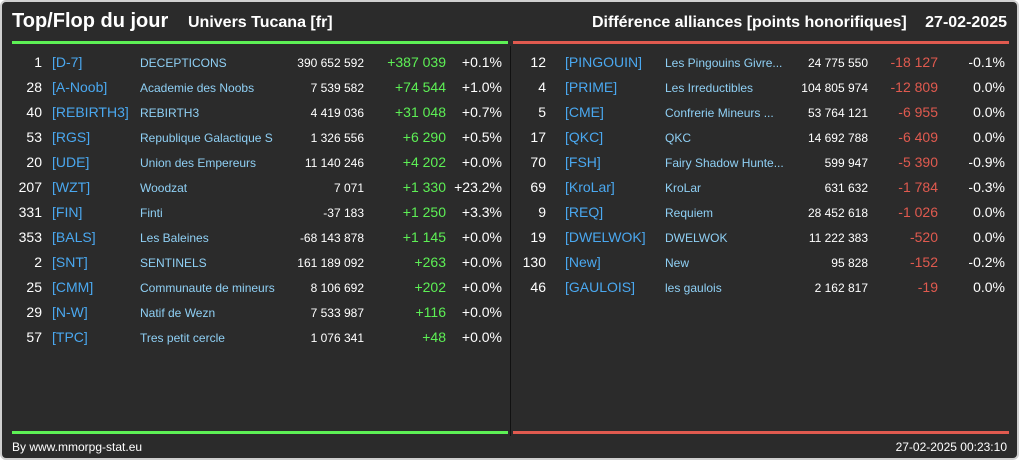 The height and width of the screenshot is (460, 1019). Describe the element at coordinates (74, 237) in the screenshot. I see `alliance-tag-link: [BALS]` at that location.